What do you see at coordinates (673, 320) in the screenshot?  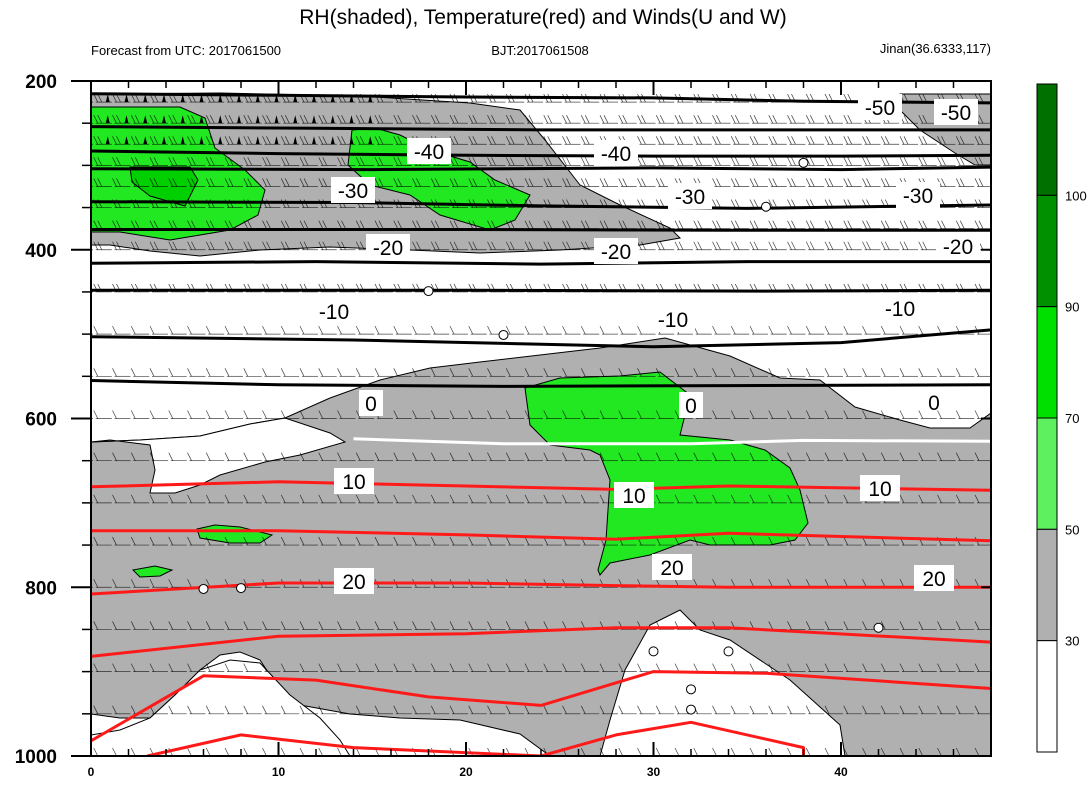 I see `svg-text: -10` at bounding box center [673, 320].